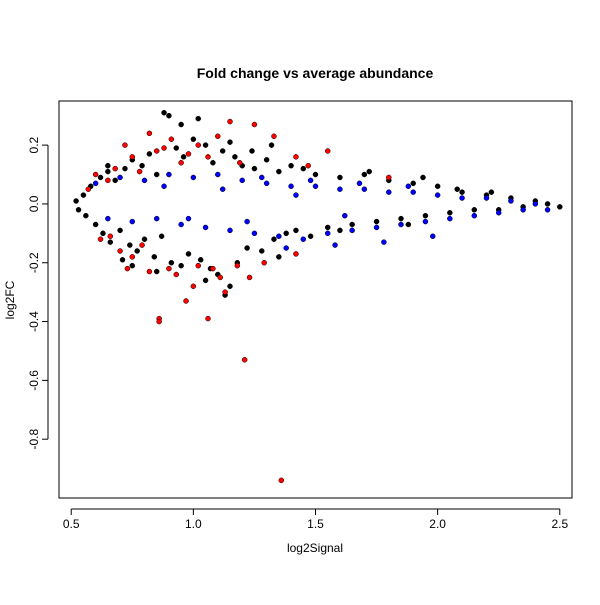  Describe the element at coordinates (34, 380) in the screenshot. I see `y-tick-label: -0.6` at that location.